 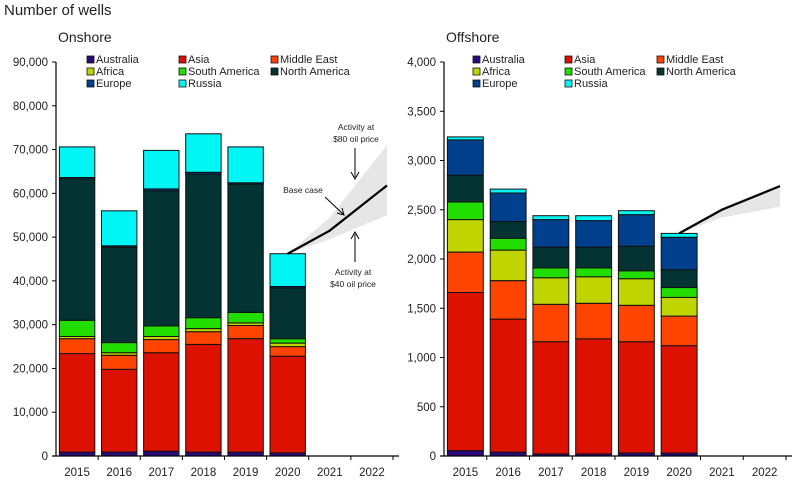 I want to click on offshore-bar-2016-asia, so click(x=508, y=385).